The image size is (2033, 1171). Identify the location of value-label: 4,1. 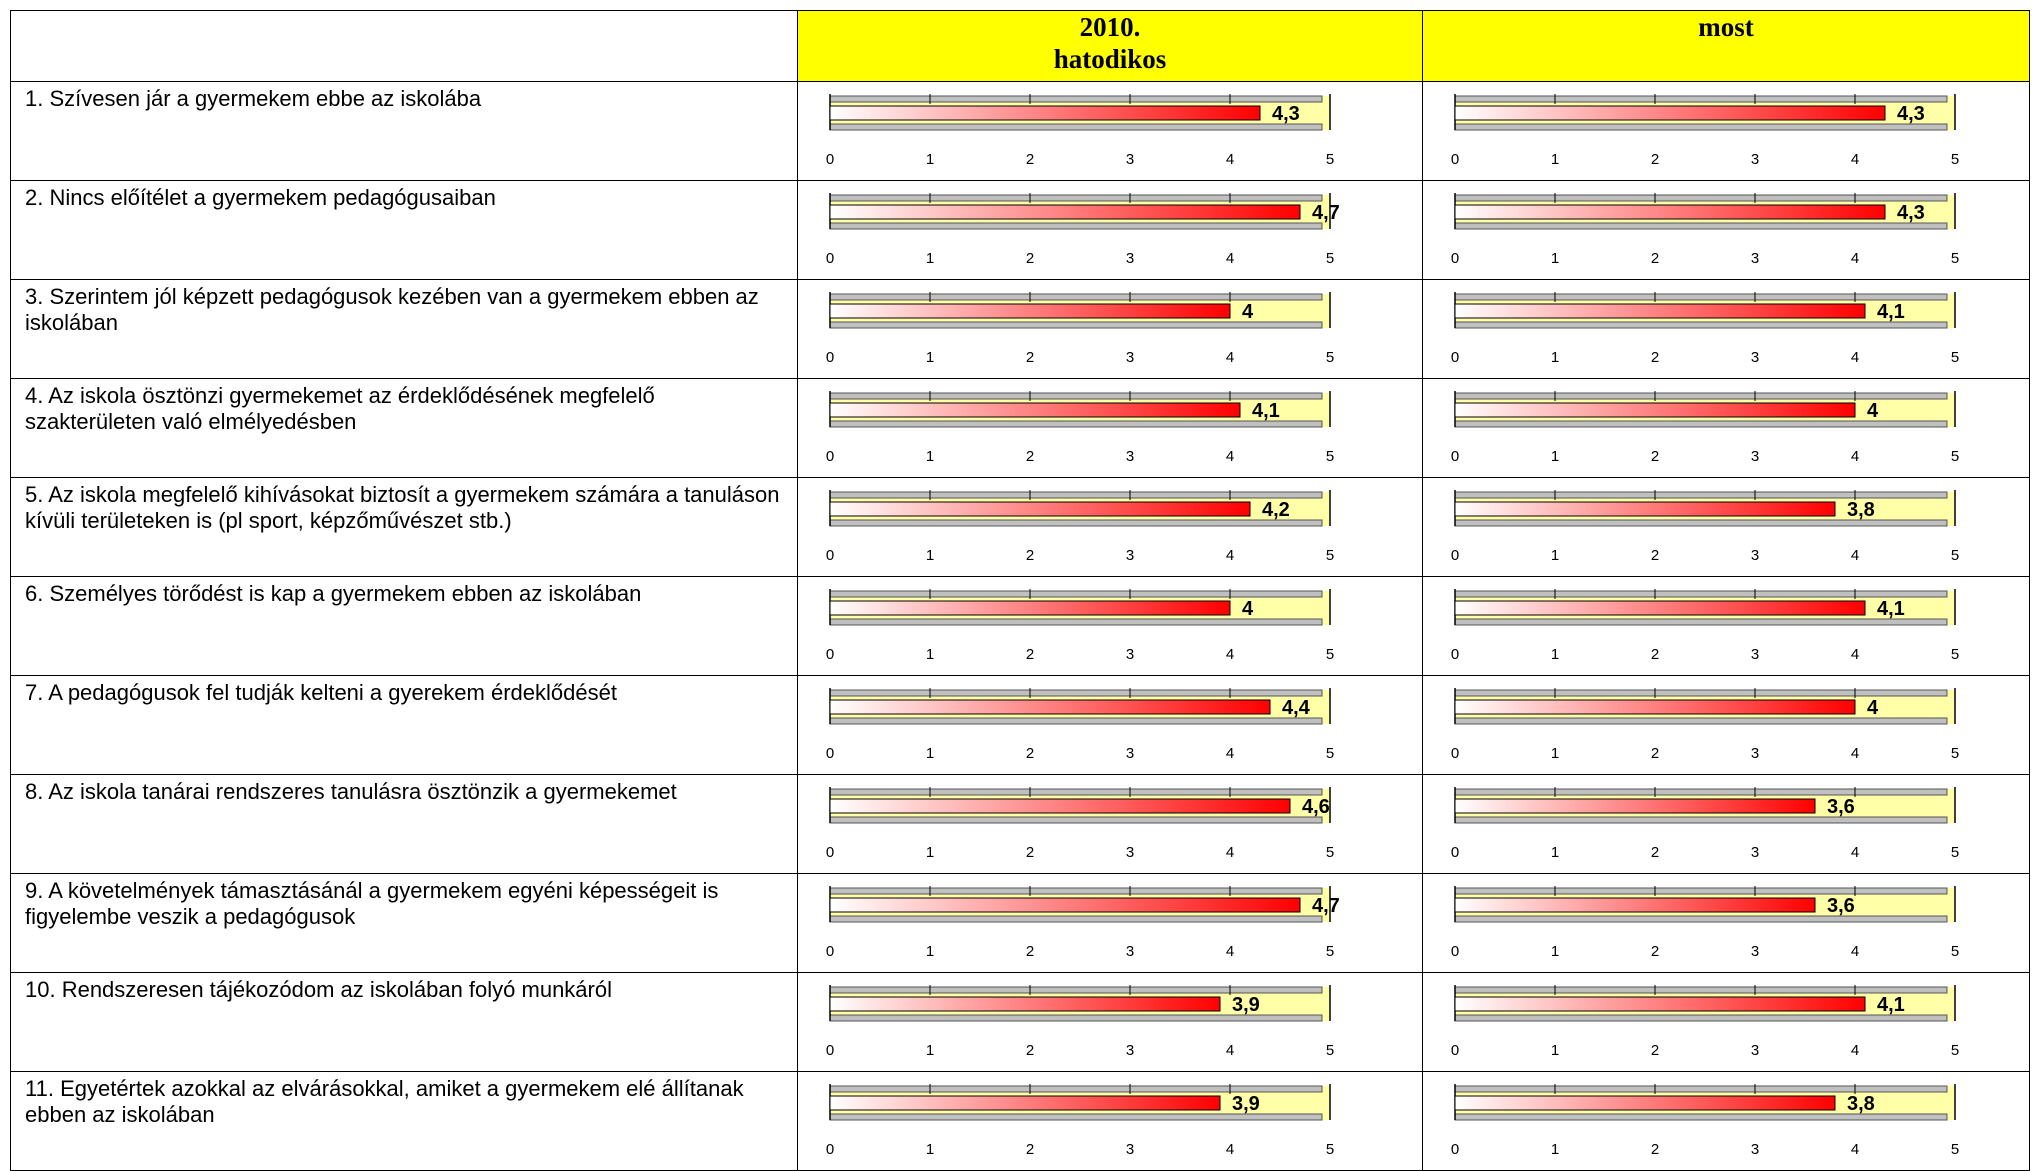
(1266, 411).